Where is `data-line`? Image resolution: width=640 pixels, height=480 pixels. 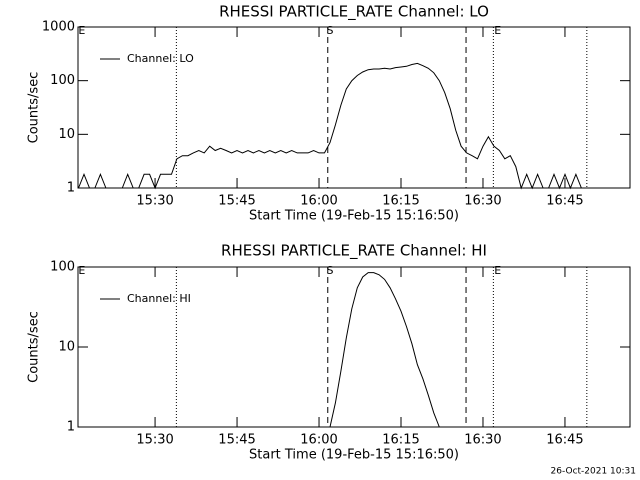 data-line is located at coordinates (384, 350).